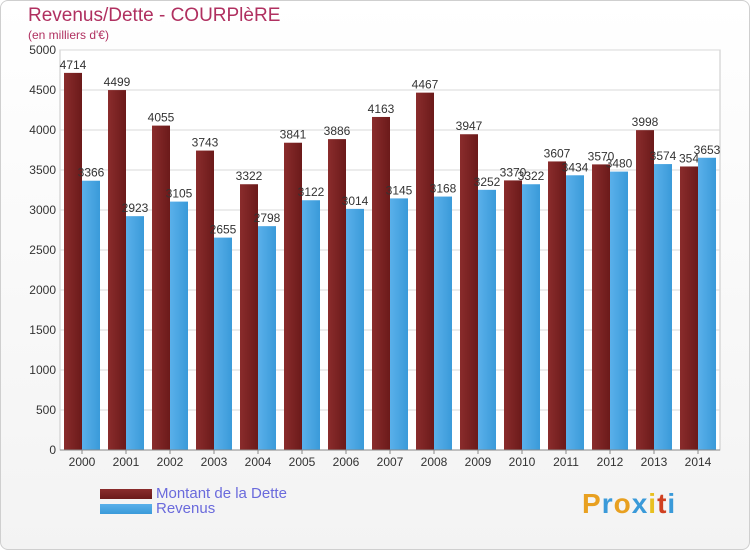 This screenshot has width=750, height=550. What do you see at coordinates (522, 462) in the screenshot?
I see `x-tick-label: 2010` at bounding box center [522, 462].